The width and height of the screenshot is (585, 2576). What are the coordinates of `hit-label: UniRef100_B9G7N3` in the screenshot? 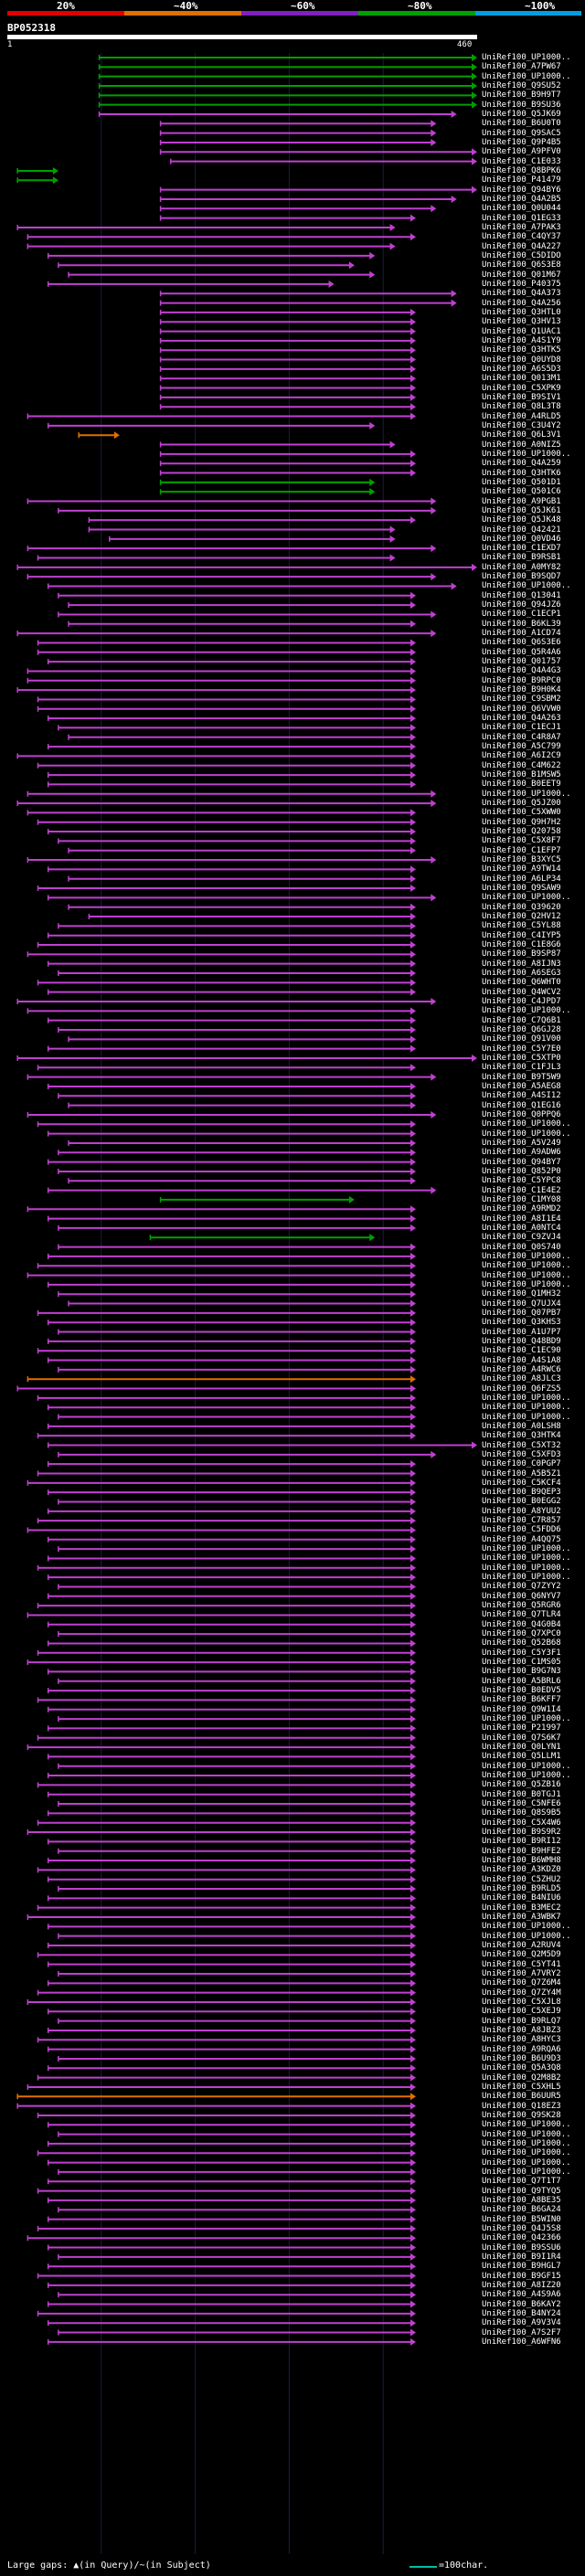 It's located at (521, 1672).